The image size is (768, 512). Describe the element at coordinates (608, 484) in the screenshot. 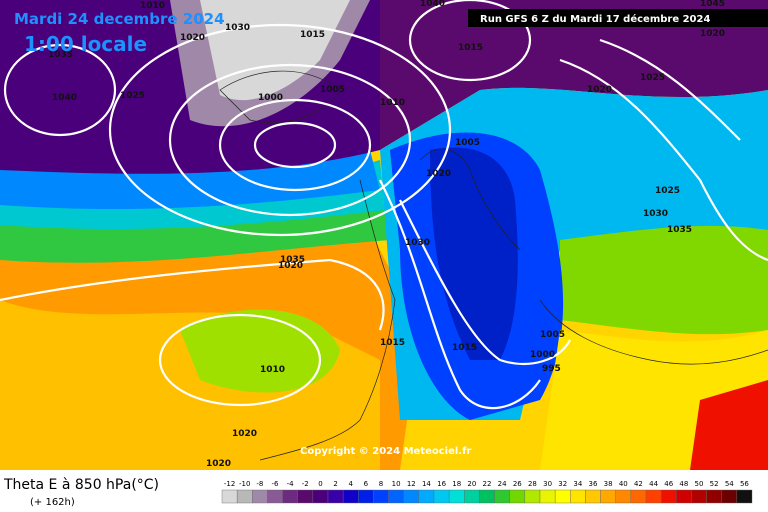

I see `colorbar-tick-label: 38` at that location.